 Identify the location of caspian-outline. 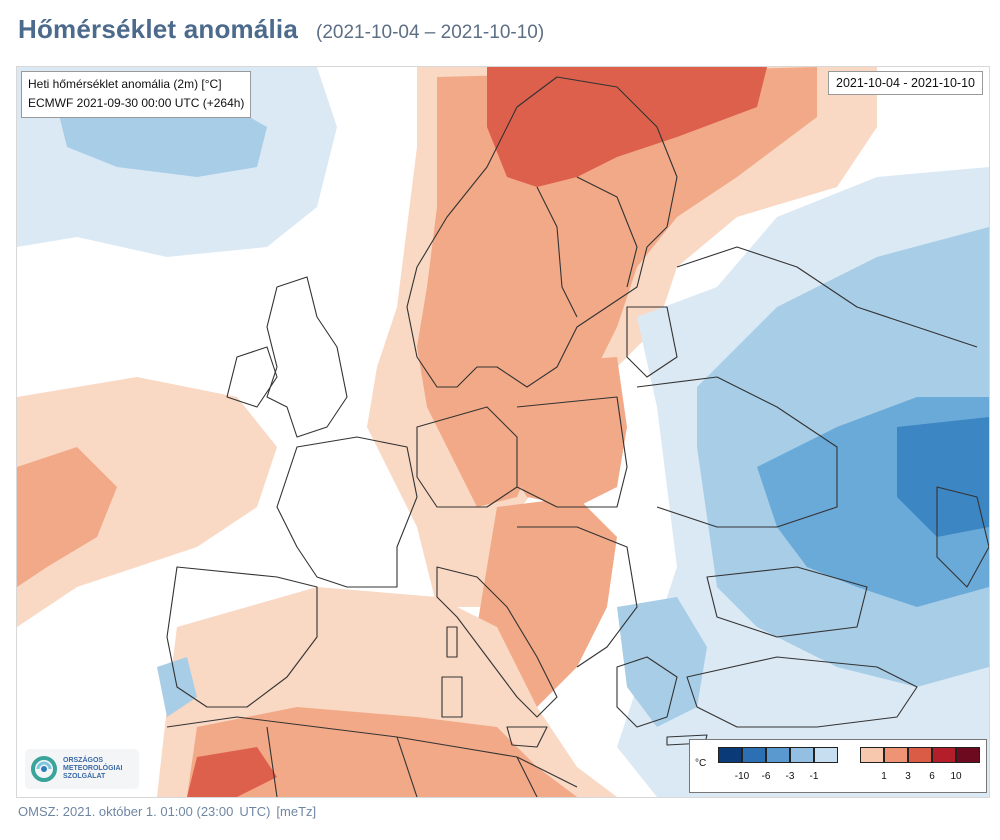
(962, 537).